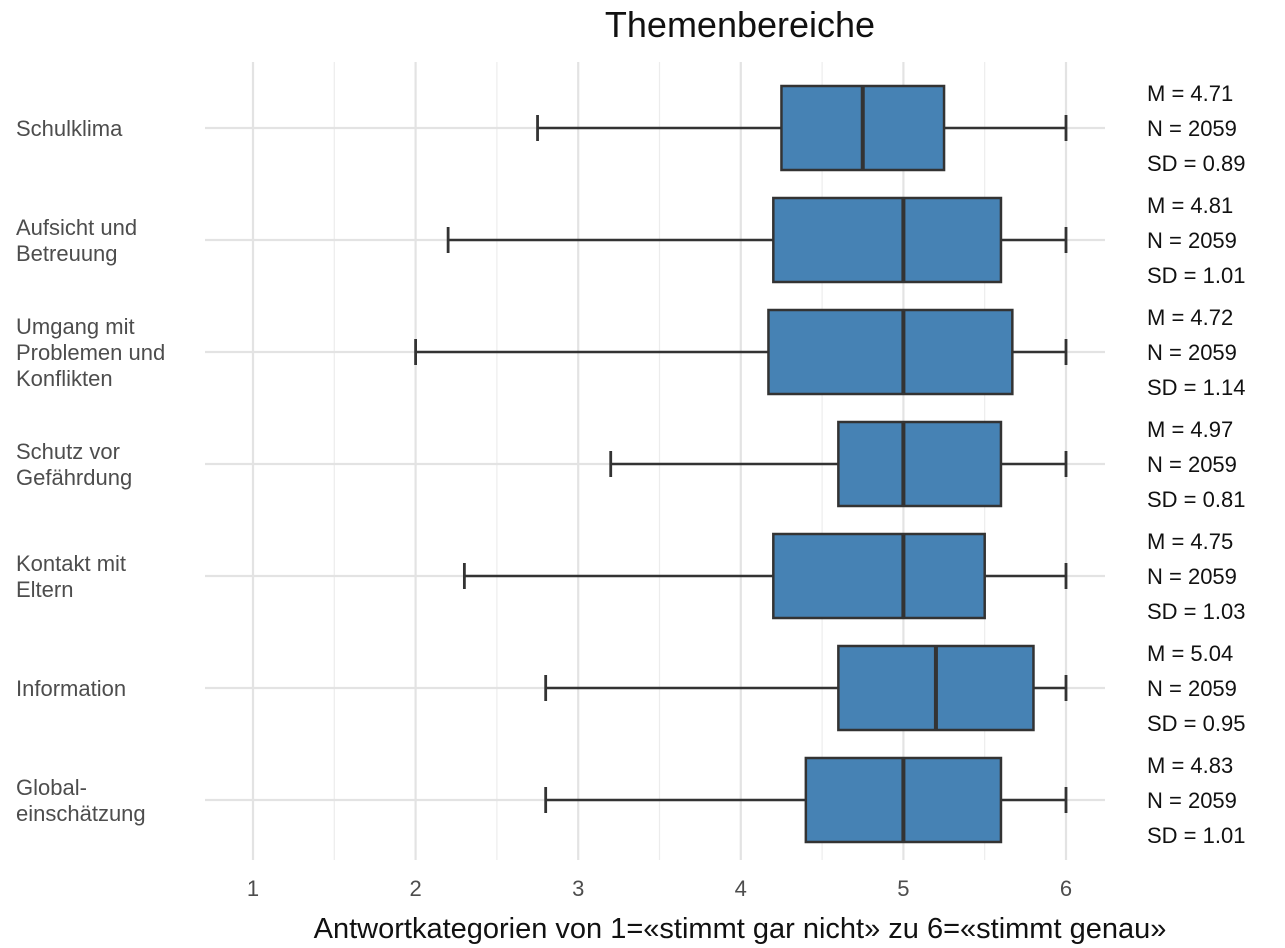 Image resolution: width=1285 pixels, height=948 pixels. What do you see at coordinates (51, 787) in the screenshot?
I see `category-label-line: Global-` at bounding box center [51, 787].